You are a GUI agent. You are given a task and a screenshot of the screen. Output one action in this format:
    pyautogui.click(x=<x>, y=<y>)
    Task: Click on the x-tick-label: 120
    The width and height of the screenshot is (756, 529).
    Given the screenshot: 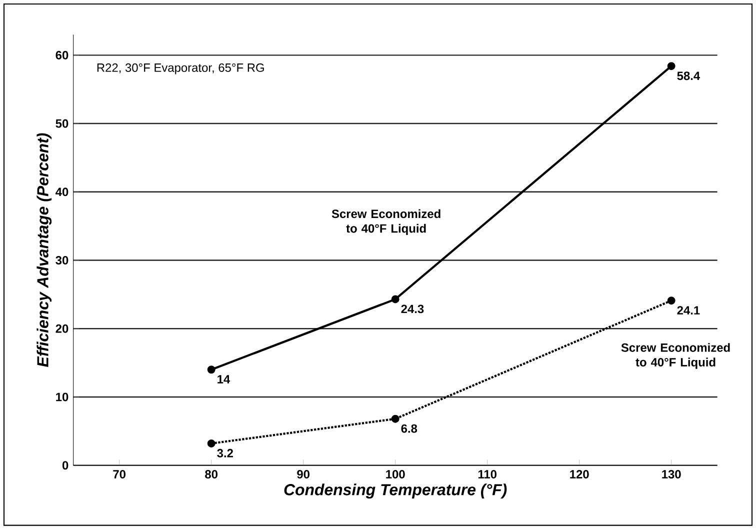 What is the action you would take?
    pyautogui.click(x=579, y=474)
    